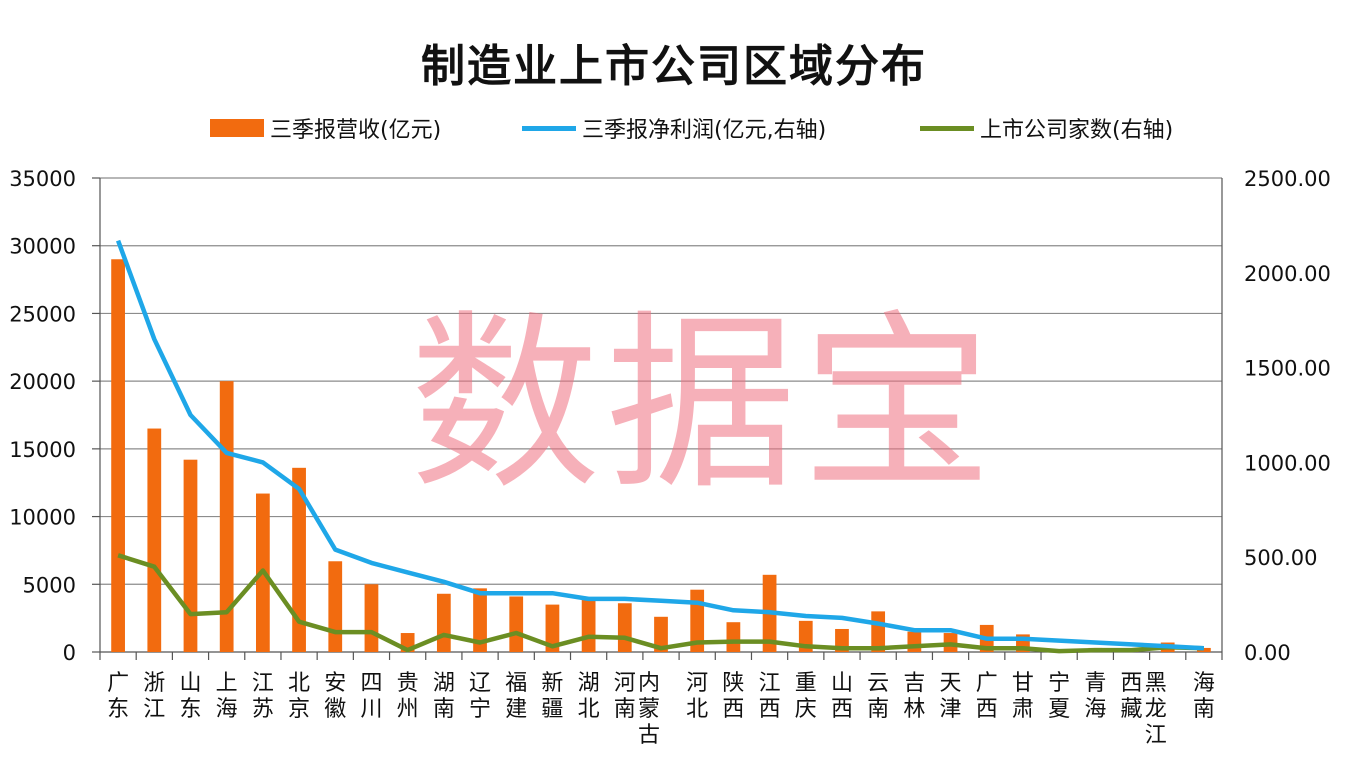 This screenshot has height=760, width=1348. Describe the element at coordinates (660, 603) in the screenshot. I see `count-line` at that location.